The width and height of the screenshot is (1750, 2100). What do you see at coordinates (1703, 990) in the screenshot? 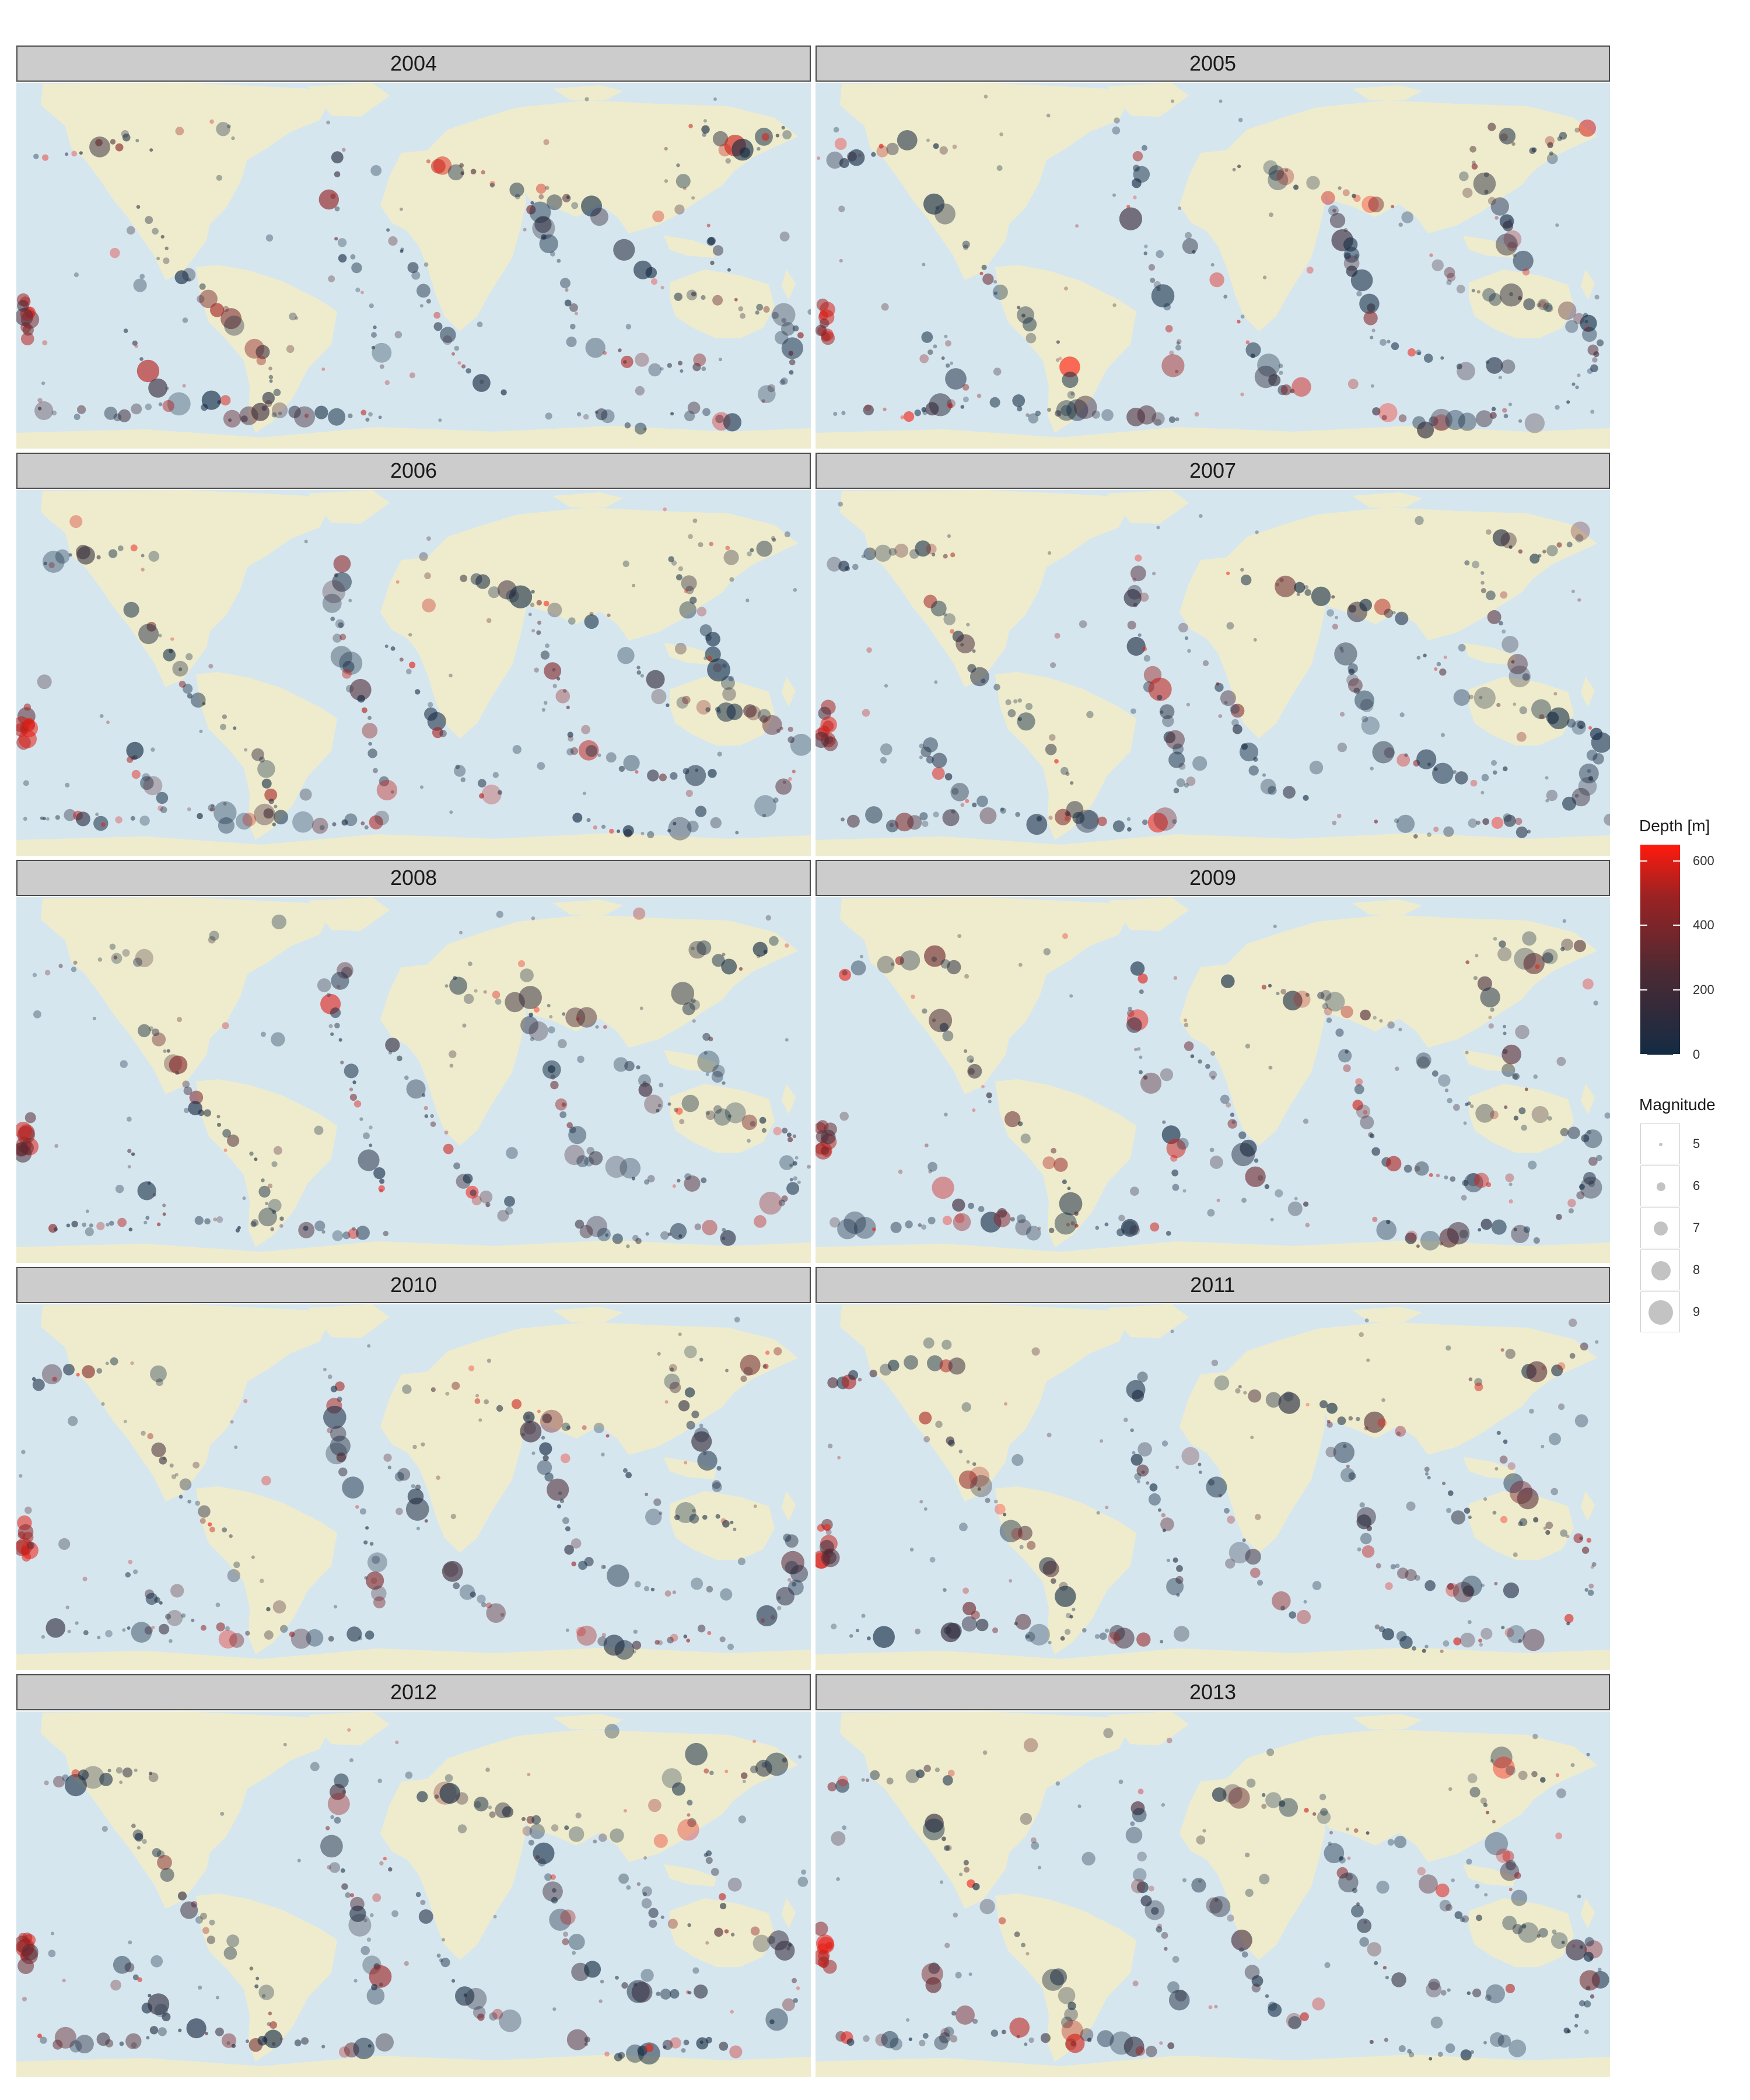
I see `depth-tick-label: 200` at bounding box center [1703, 990].